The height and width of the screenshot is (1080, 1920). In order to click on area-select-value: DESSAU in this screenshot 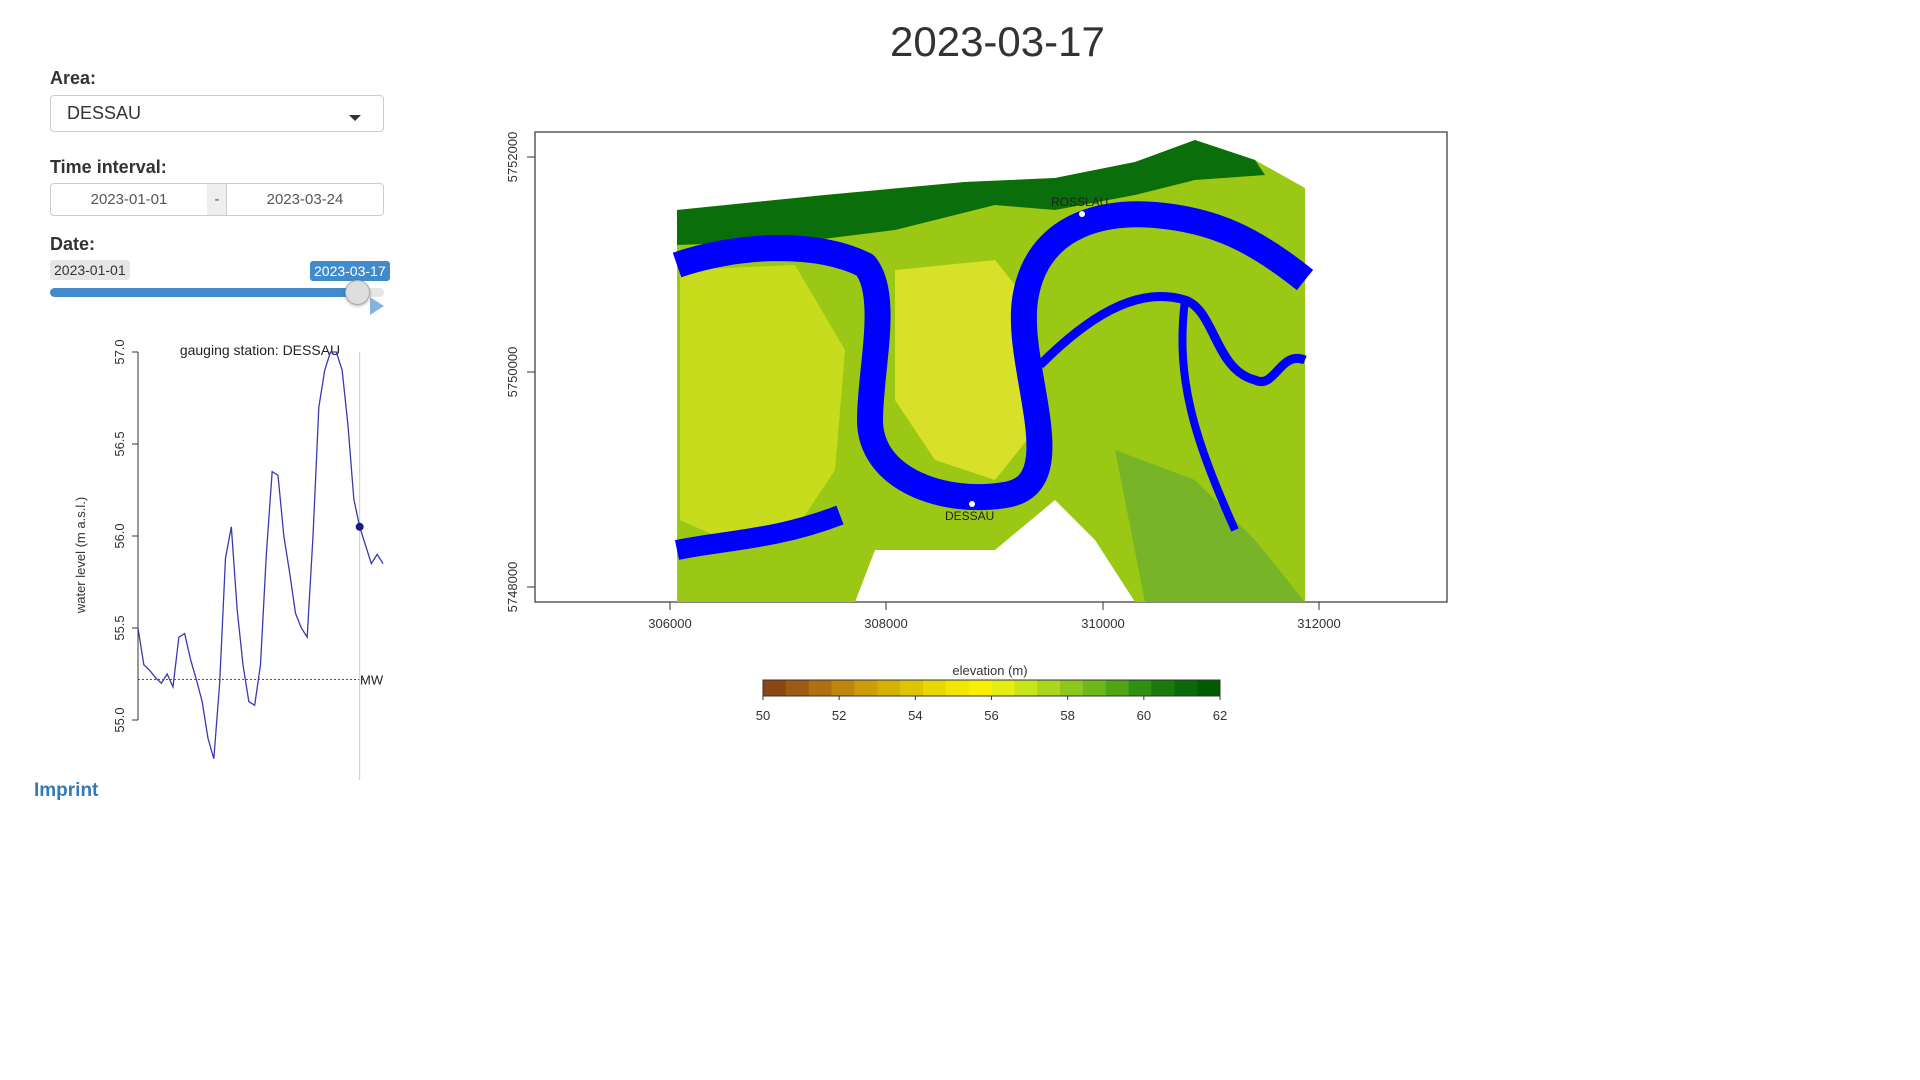, I will do `click(104, 113)`.